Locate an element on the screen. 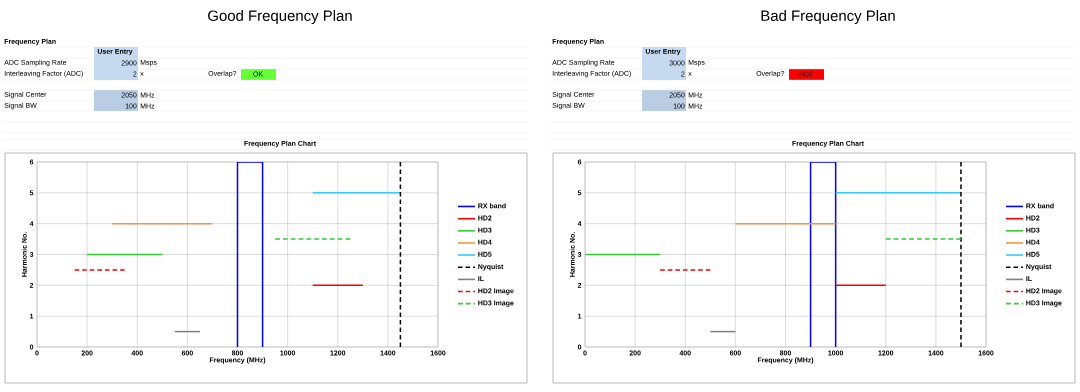  chart-title: Bad Frequency Plan is located at coordinates (828, 17).